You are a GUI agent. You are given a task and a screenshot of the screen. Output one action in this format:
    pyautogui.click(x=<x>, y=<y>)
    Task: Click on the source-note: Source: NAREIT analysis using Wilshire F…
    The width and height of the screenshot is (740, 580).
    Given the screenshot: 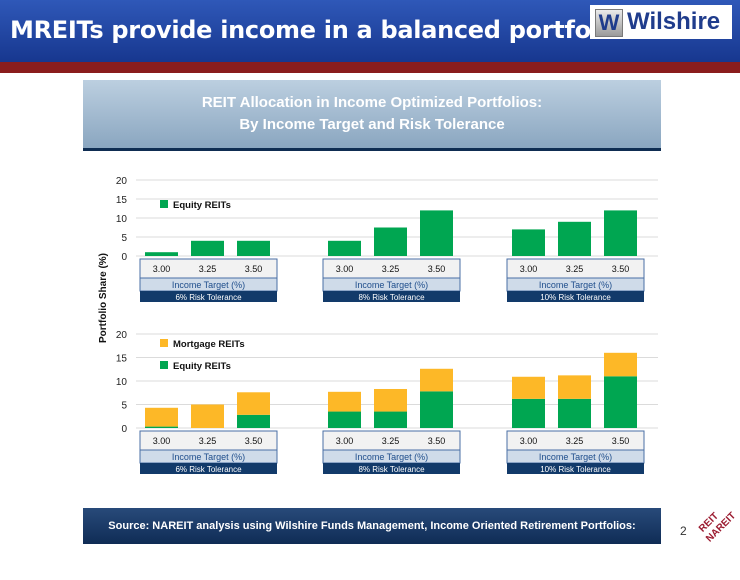 What is the action you would take?
    pyautogui.click(x=372, y=538)
    